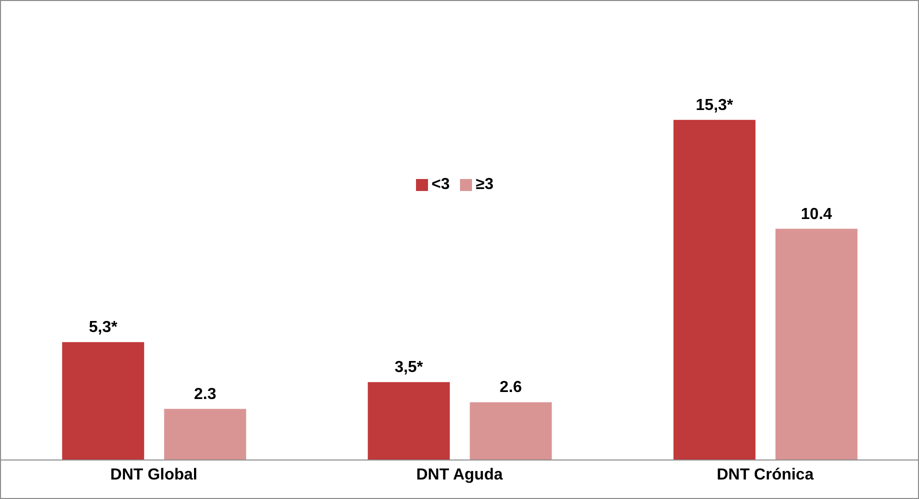  I want to click on x-tick-label: DNT Crónica, so click(765, 475).